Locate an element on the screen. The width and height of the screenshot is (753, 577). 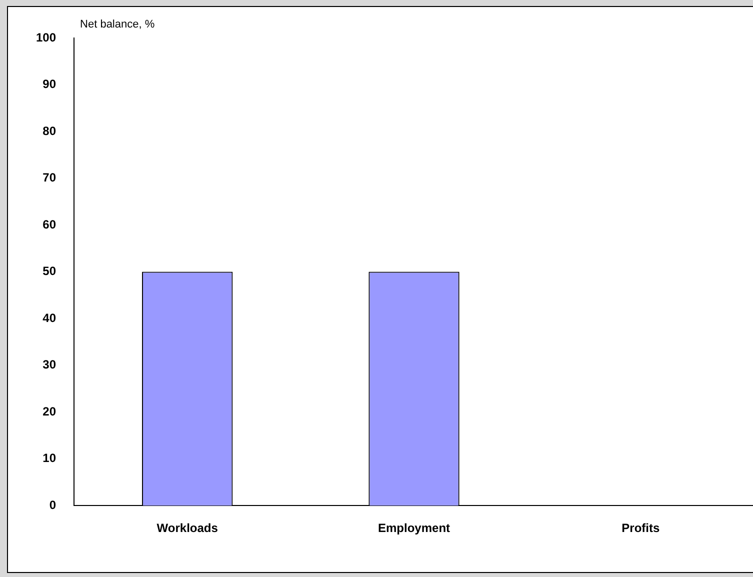
x-tick-label: Workloads is located at coordinates (187, 528).